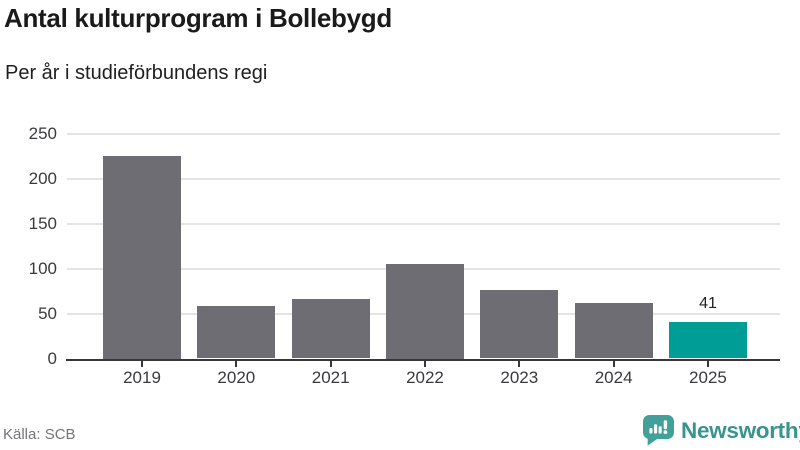  I want to click on newsworthy-wordmark: Newsworthy, so click(740, 430).